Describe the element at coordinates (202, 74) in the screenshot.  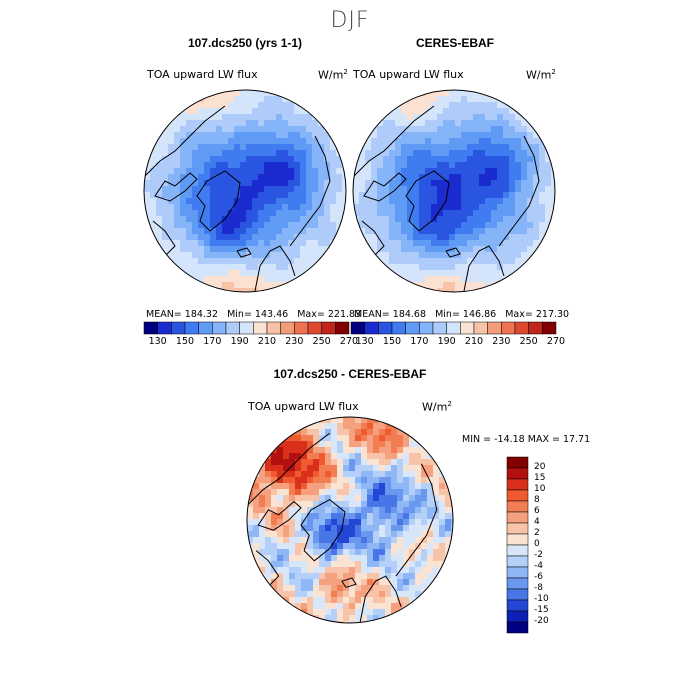
I see `panel-1-variable-label: TOA upward LW flux` at that location.